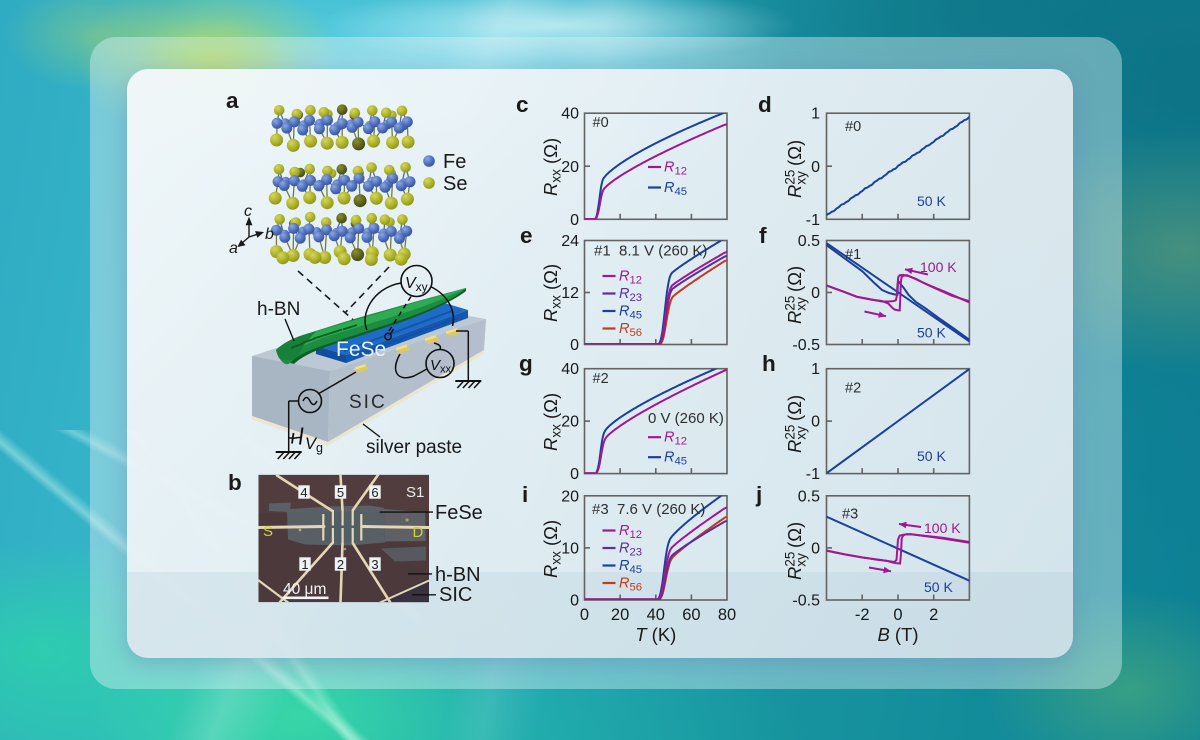 The width and height of the screenshot is (1200, 740). What do you see at coordinates (414, 447) in the screenshot?
I see `svg-text: silver paste` at bounding box center [414, 447].